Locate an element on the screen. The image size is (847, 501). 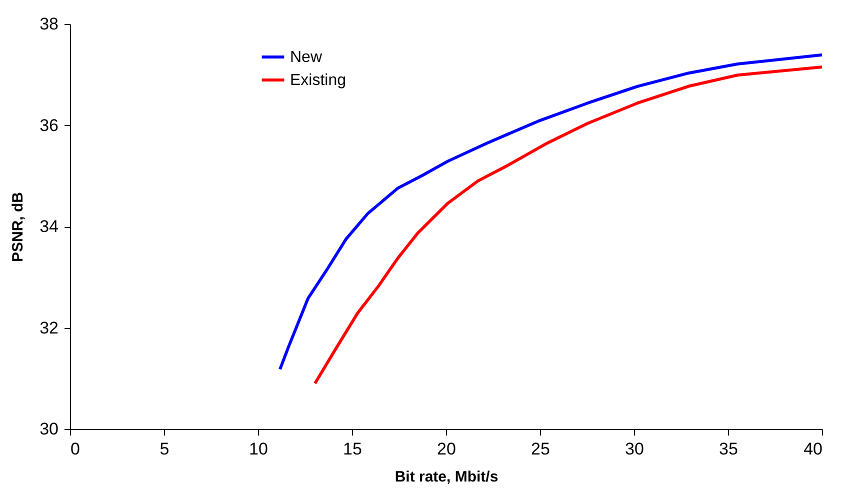
y-tick-label: 32 is located at coordinates (49, 328).